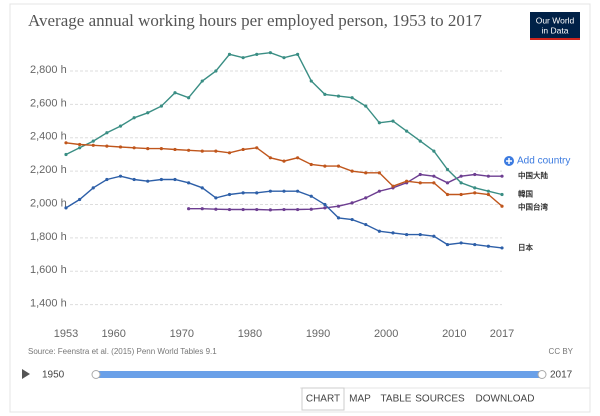  I want to click on y-tick-label: 2,800 h, so click(48, 70).